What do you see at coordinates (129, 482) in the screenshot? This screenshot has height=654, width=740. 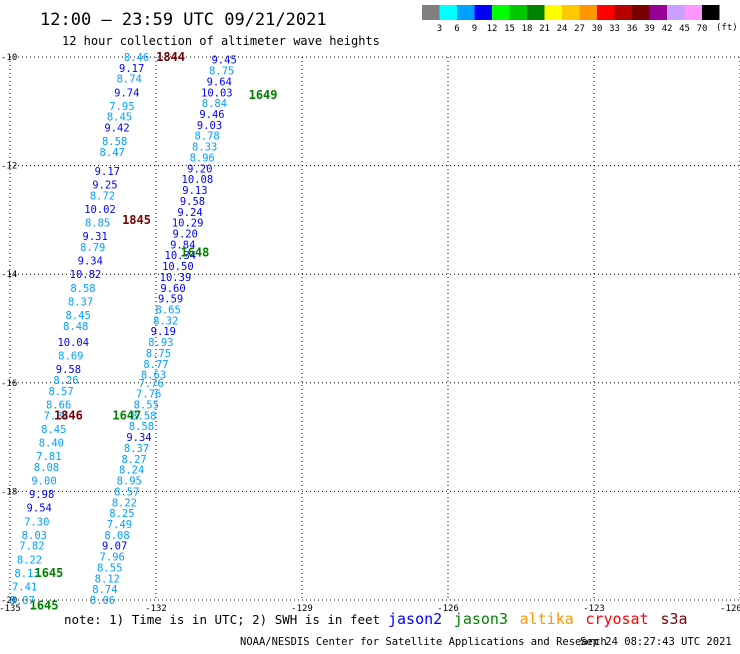 I see `wave-height-value: 8.95` at bounding box center [129, 482].